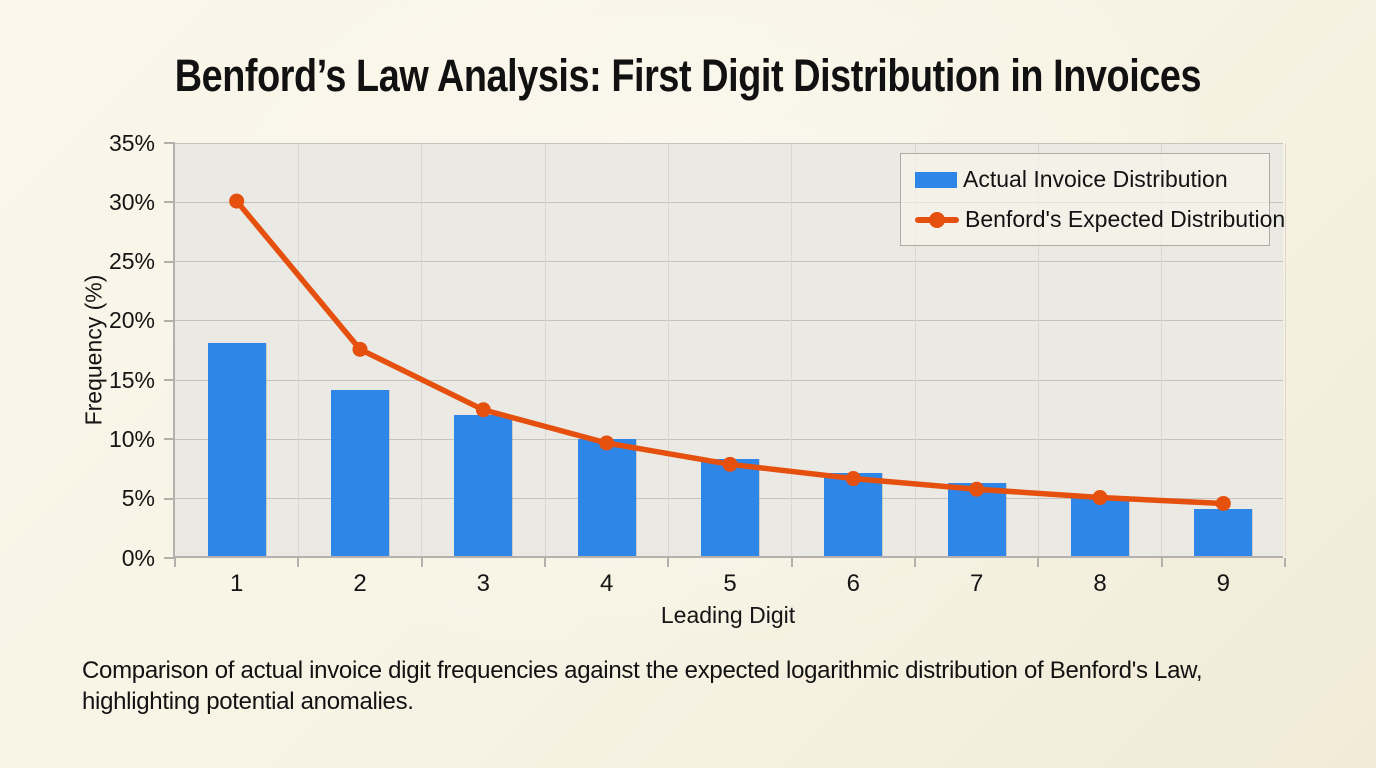  What do you see at coordinates (131, 438) in the screenshot?
I see `y-tick-label-10: 10%` at bounding box center [131, 438].